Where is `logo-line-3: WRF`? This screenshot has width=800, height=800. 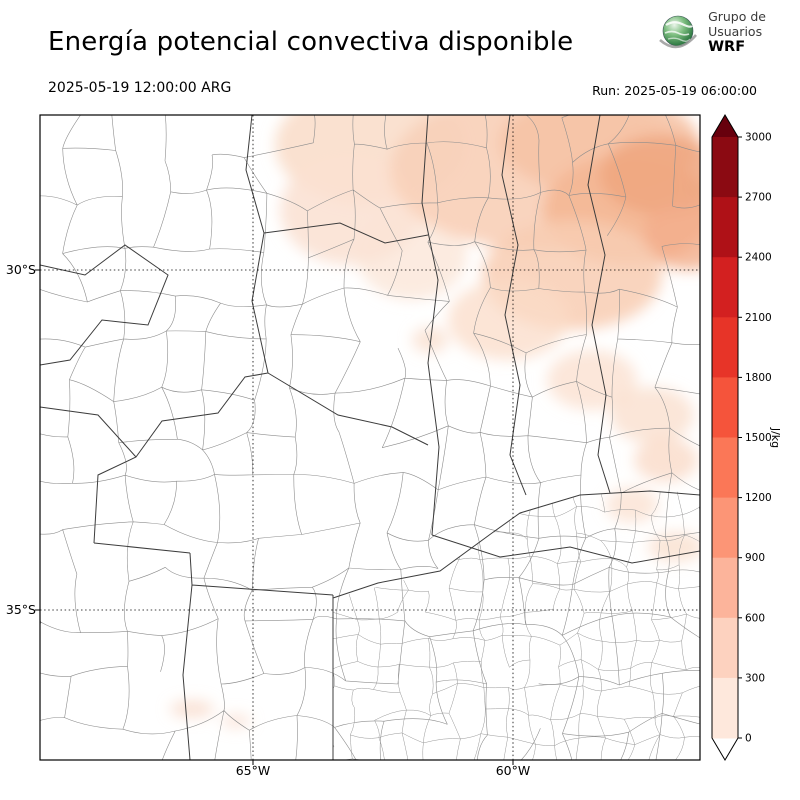
logo-line-3: WRF is located at coordinates (727, 47).